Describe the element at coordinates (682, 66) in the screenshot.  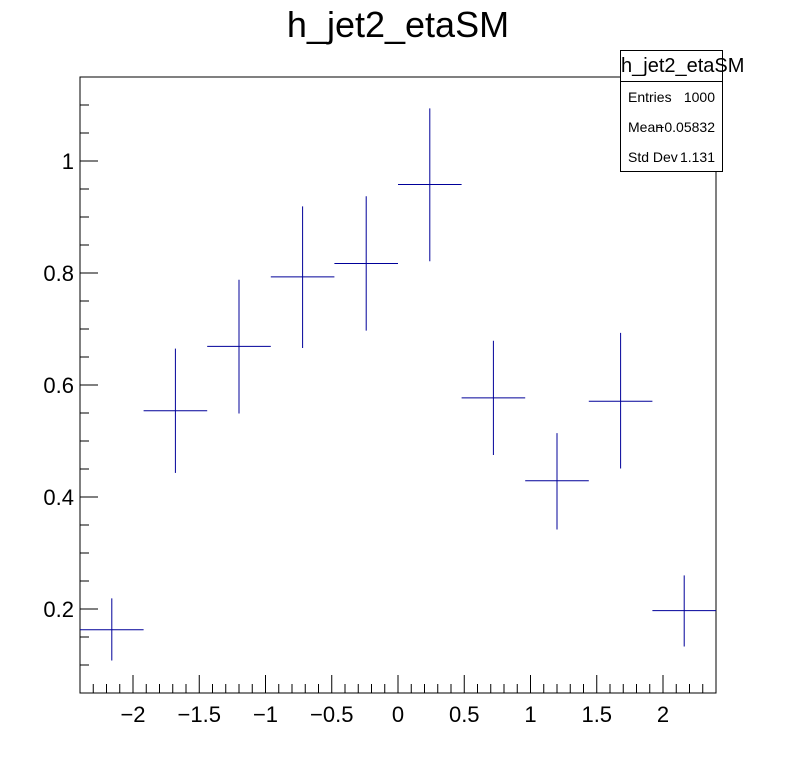
I see `stats-title: h_jet2_etaSM` at that location.